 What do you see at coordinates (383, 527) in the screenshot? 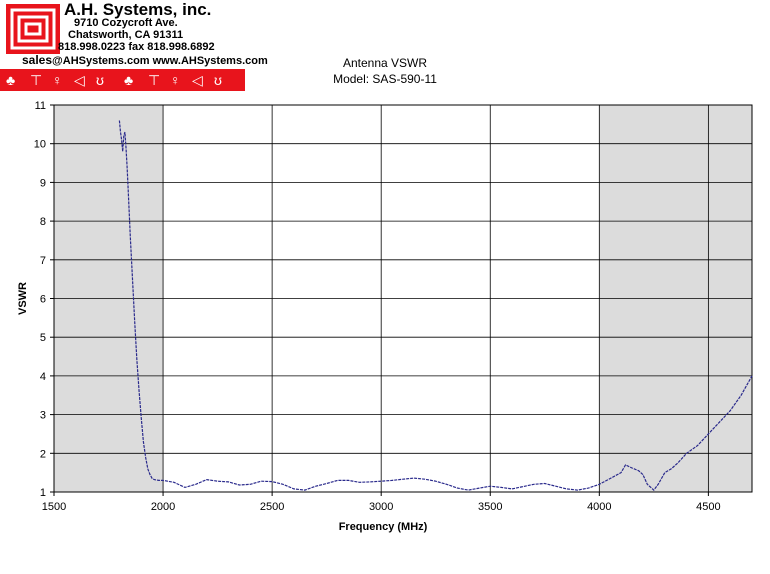
I see `x-axis-label: Frequency (MHz)` at bounding box center [383, 527].